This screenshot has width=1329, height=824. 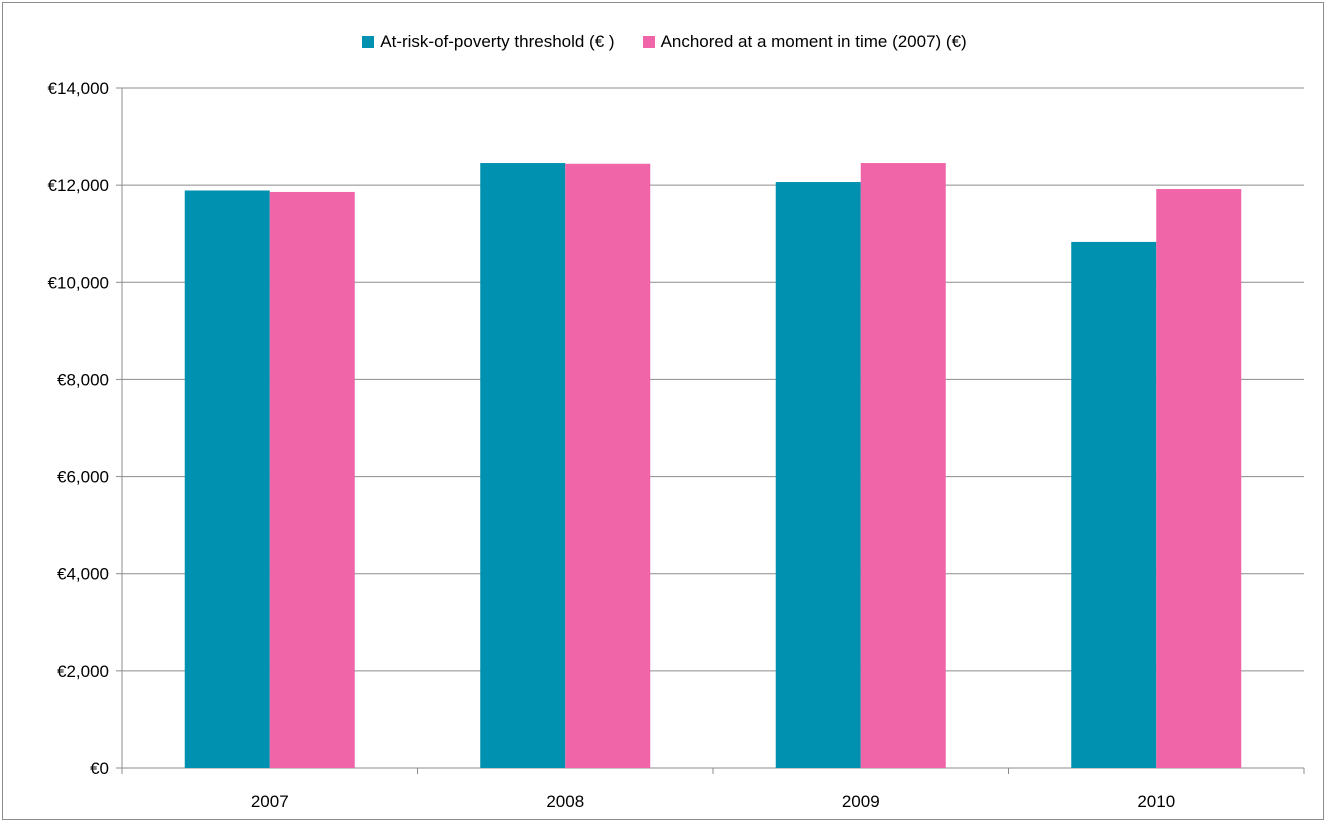 What do you see at coordinates (83, 477) in the screenshot?
I see `y-tick-label: €6,000` at bounding box center [83, 477].